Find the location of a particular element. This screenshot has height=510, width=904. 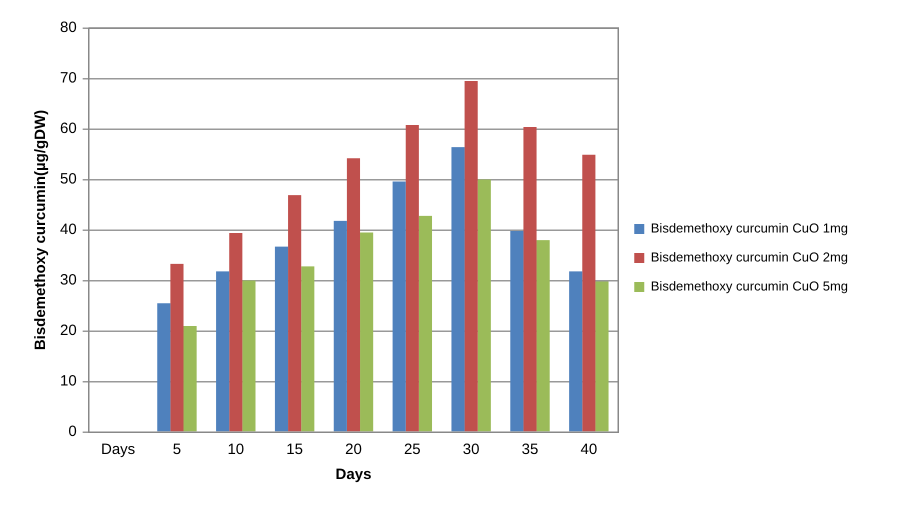

legend-label: Bisdemethoxy curcumin CuO 5mg is located at coordinates (749, 286).